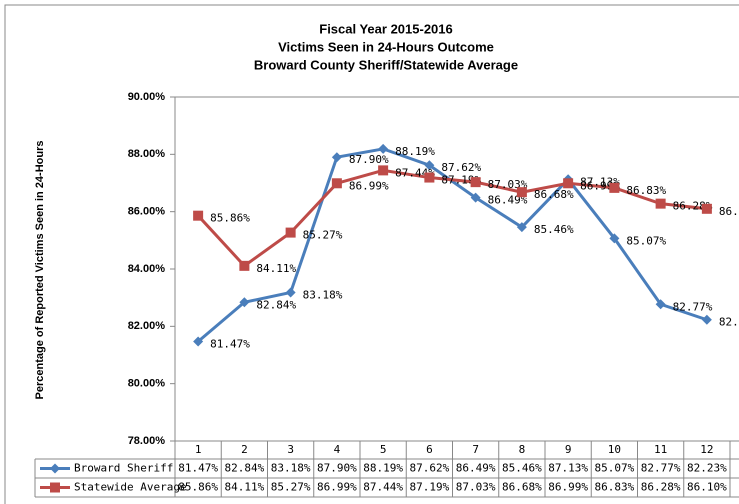  What do you see at coordinates (323, 235) in the screenshot?
I see `data-label: 85.27%` at bounding box center [323, 235].